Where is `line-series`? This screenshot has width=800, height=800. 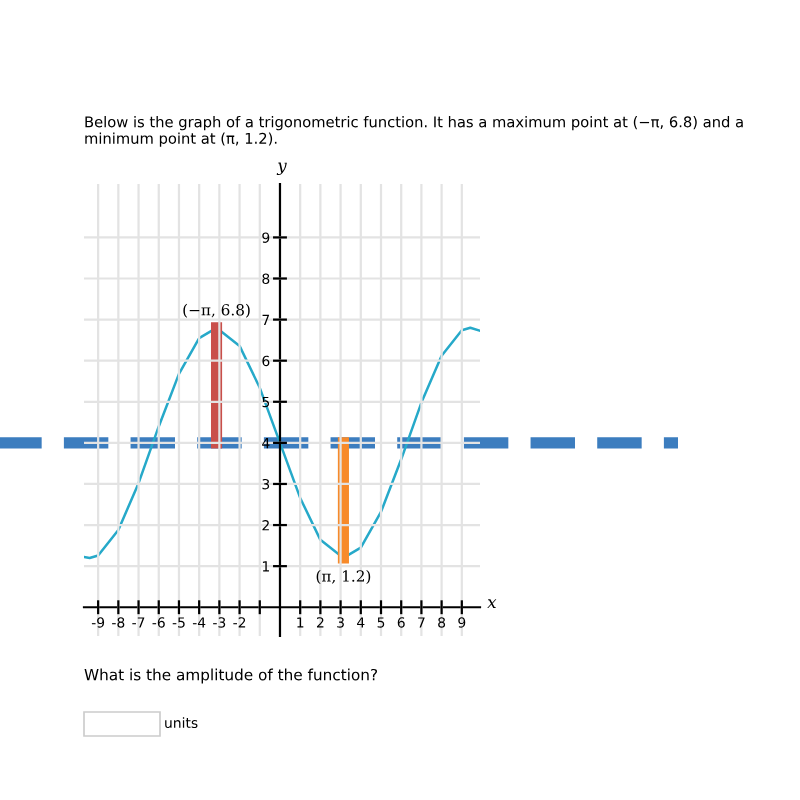
line-series is located at coordinates (282, 443).